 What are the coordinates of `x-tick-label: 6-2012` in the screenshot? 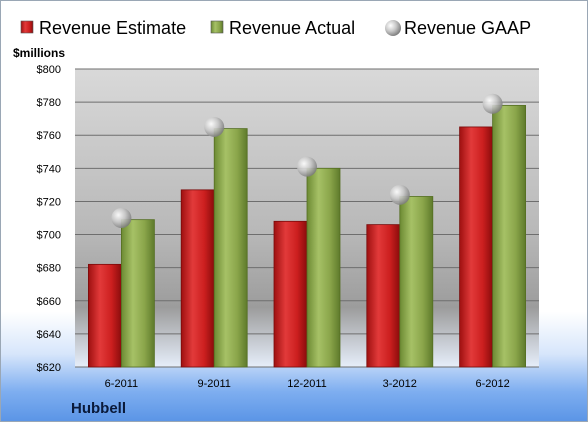 It's located at (492, 384).